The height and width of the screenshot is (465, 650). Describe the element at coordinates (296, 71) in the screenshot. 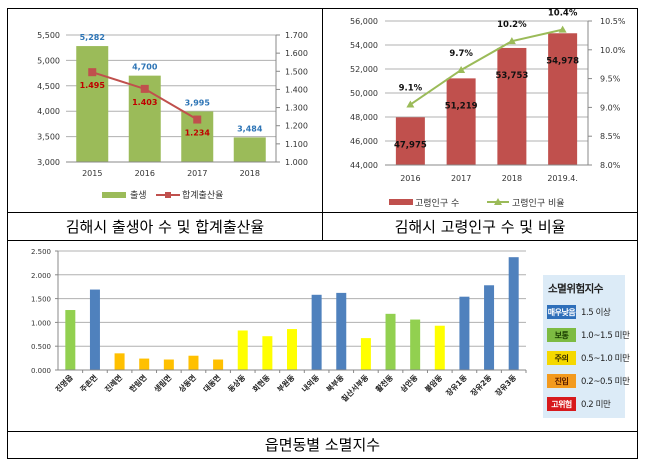

I see `y-tick-right: 1.500` at that location.